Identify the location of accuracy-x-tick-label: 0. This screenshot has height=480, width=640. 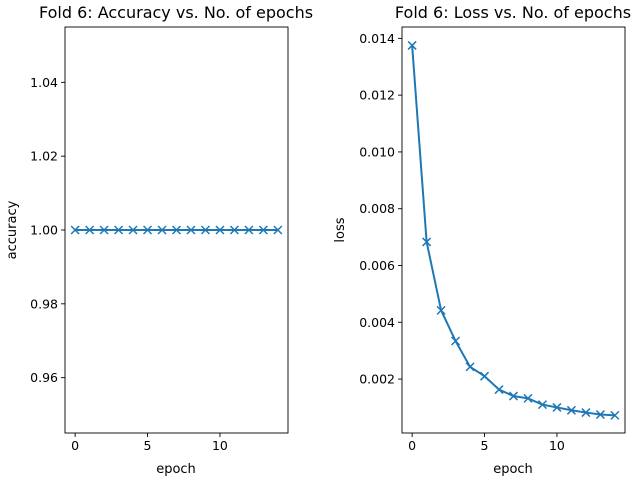
(75, 445).